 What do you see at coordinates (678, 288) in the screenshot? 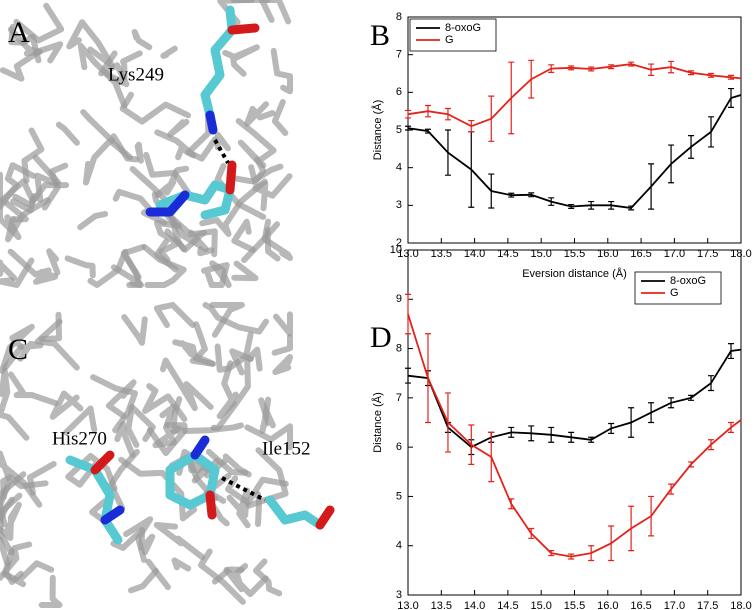
I see `legend-box` at bounding box center [678, 288].